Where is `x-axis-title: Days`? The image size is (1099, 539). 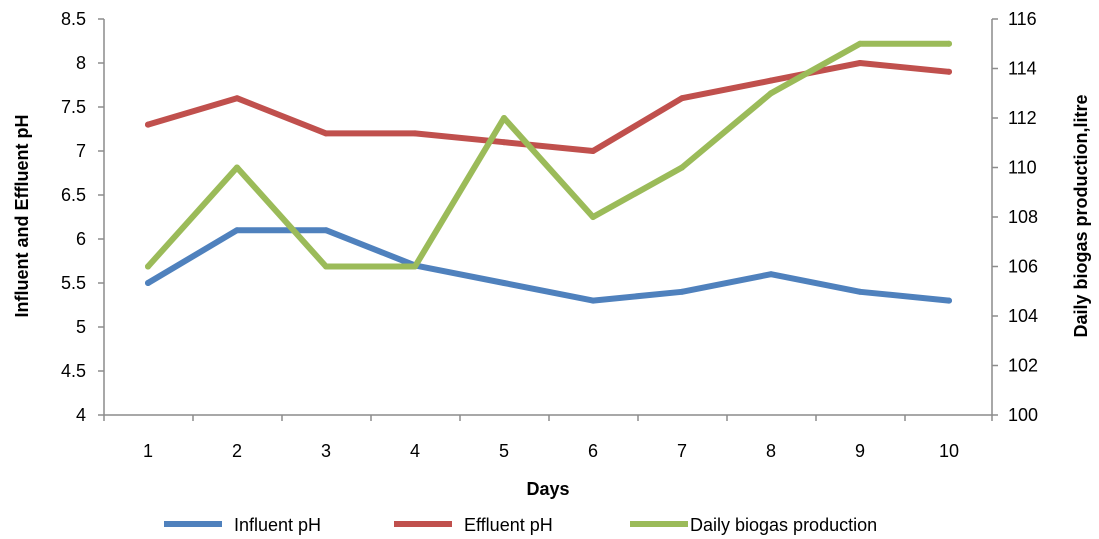
x-axis-title: Days is located at coordinates (547, 489).